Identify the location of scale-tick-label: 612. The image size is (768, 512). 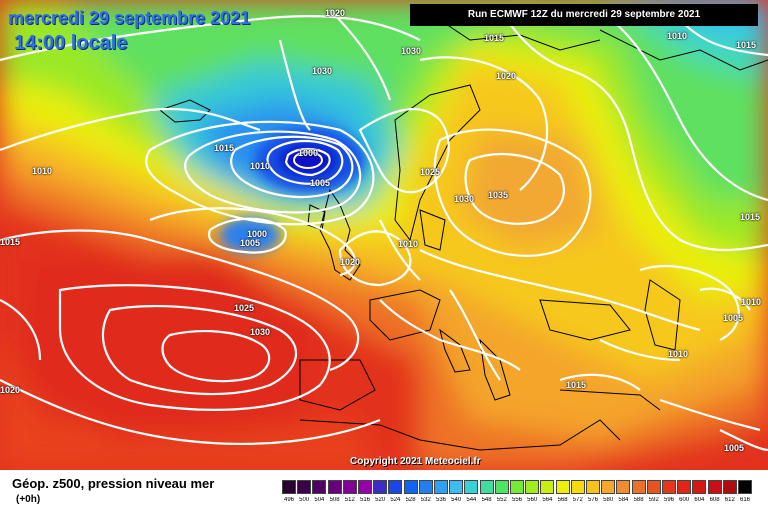
(729, 500).